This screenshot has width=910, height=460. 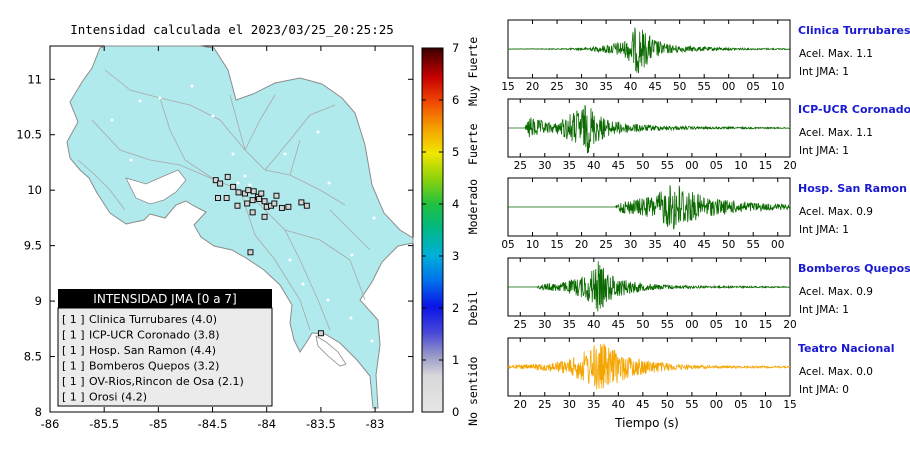 I want to click on station-markers, so click(x=268, y=255).